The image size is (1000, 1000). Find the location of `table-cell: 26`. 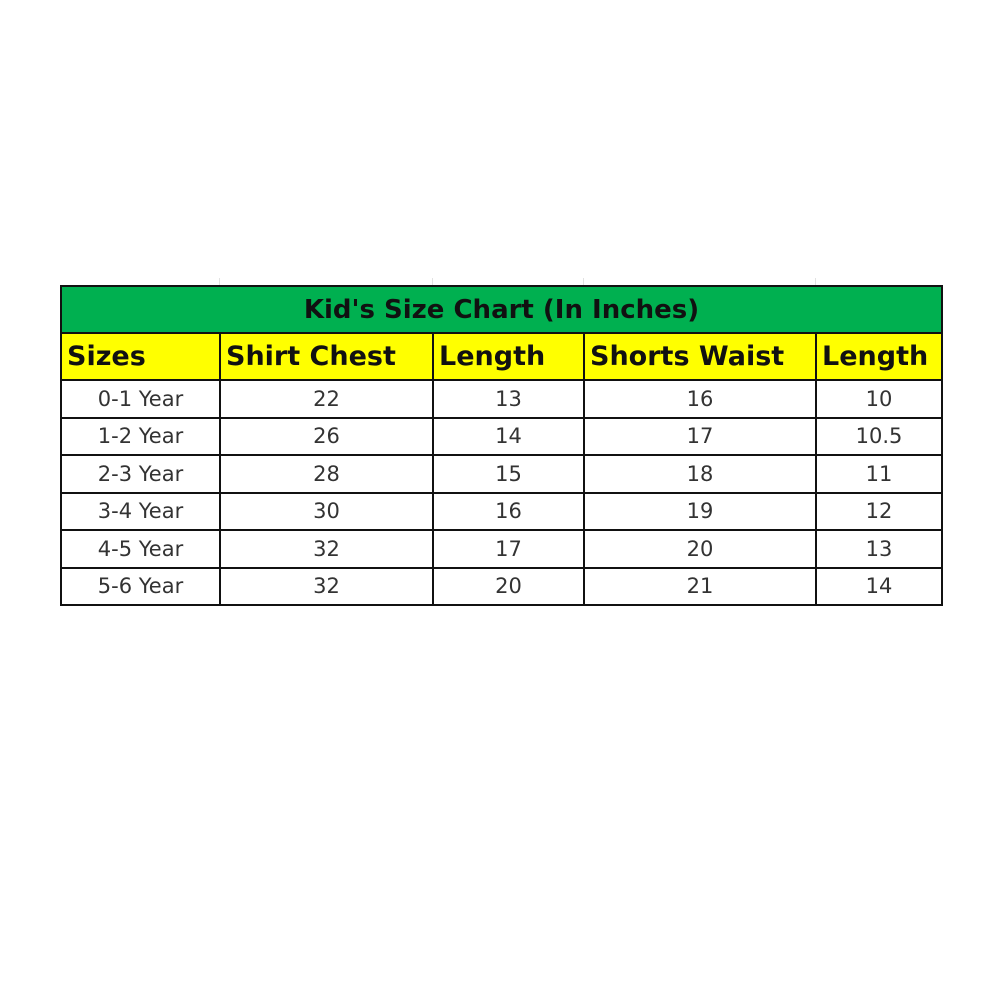

table-cell: 26 is located at coordinates (326, 436).